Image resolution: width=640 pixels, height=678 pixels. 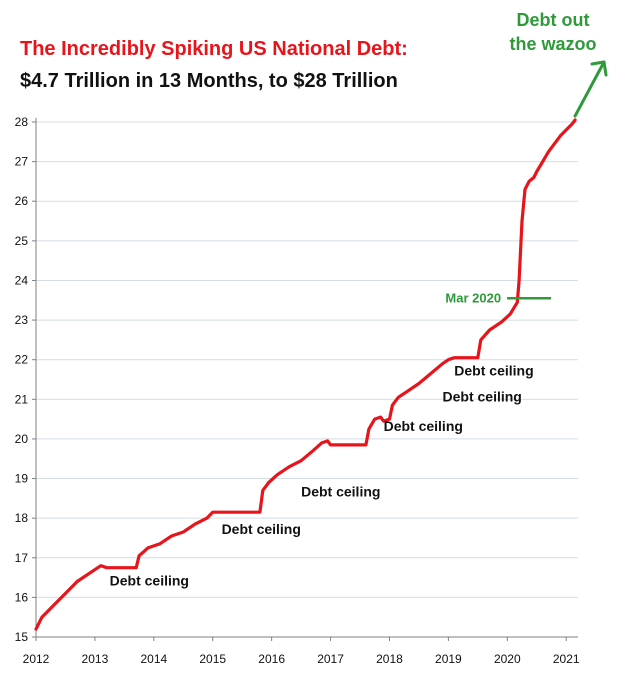 What do you see at coordinates (22, 201) in the screenshot?
I see `y-tick-label: 26` at bounding box center [22, 201].